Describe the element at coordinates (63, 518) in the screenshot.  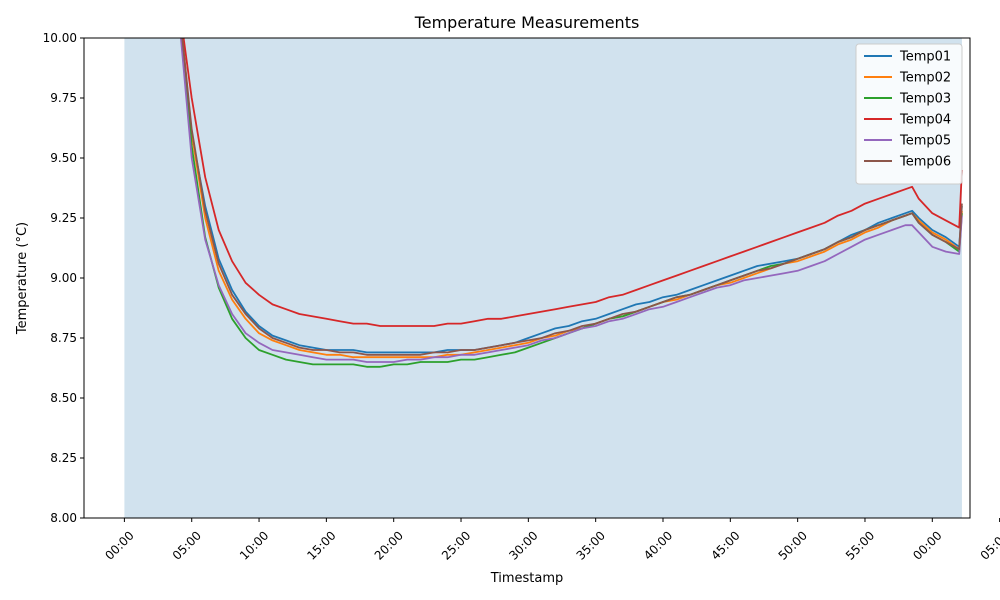
I see `y-tick-label: 8.00` at that location.